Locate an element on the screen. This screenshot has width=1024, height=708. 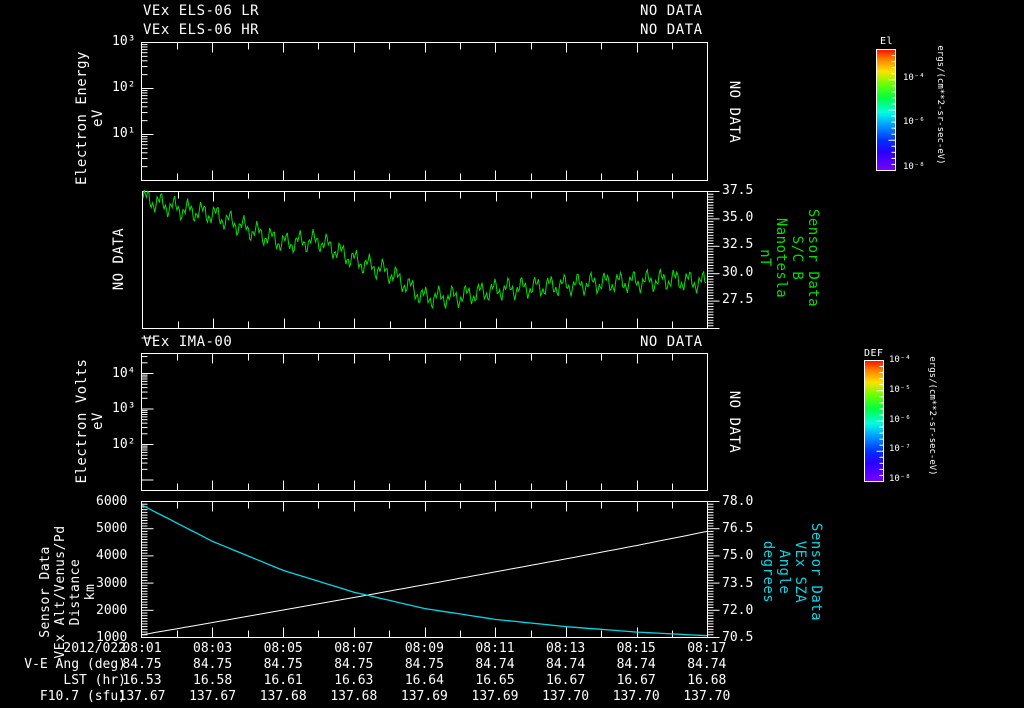
mag-ytick-35.0: 35.0 is located at coordinates (738, 217).